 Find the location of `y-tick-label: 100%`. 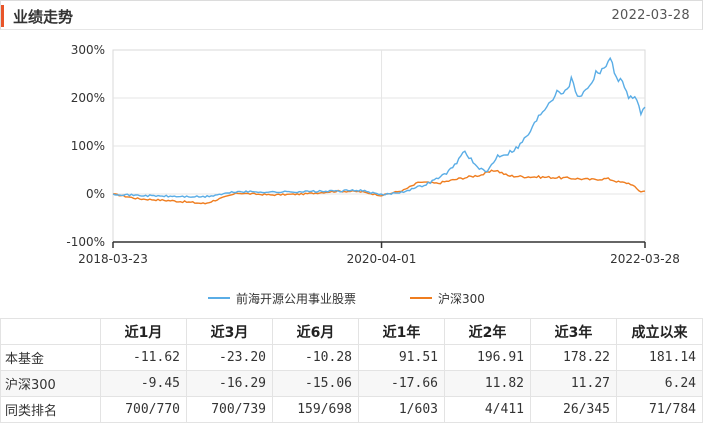

y-tick-label: 100% is located at coordinates (88, 146).